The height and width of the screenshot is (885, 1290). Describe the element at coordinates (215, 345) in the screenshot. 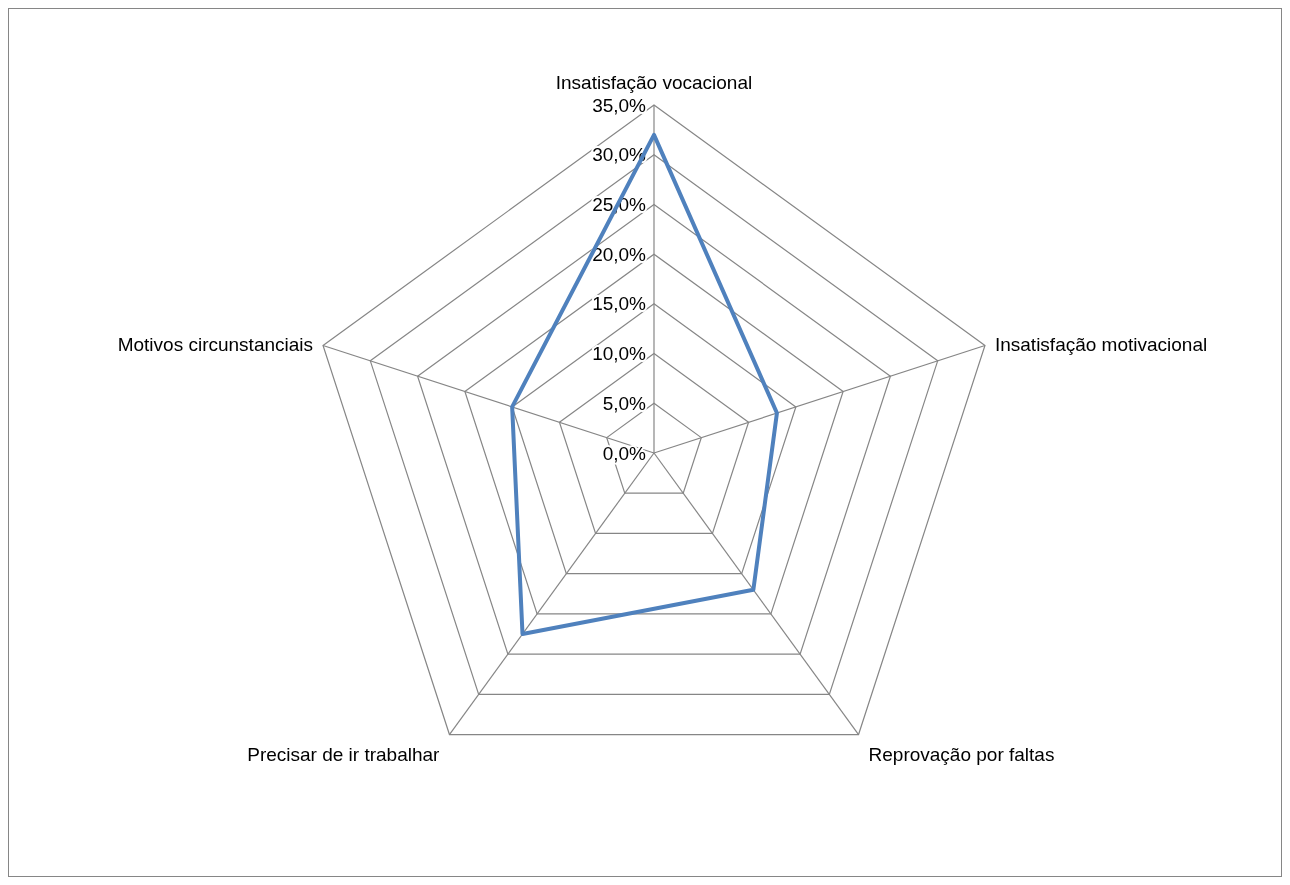

I see `spoke-label: Motivos circunstanciais` at that location.